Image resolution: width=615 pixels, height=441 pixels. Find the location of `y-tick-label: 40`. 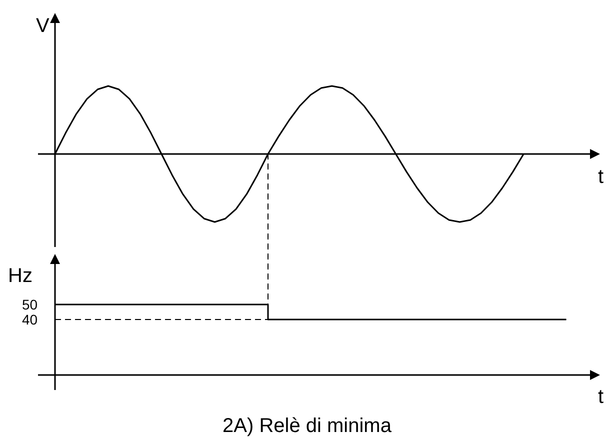

y-tick-label: 40 is located at coordinates (30, 319).